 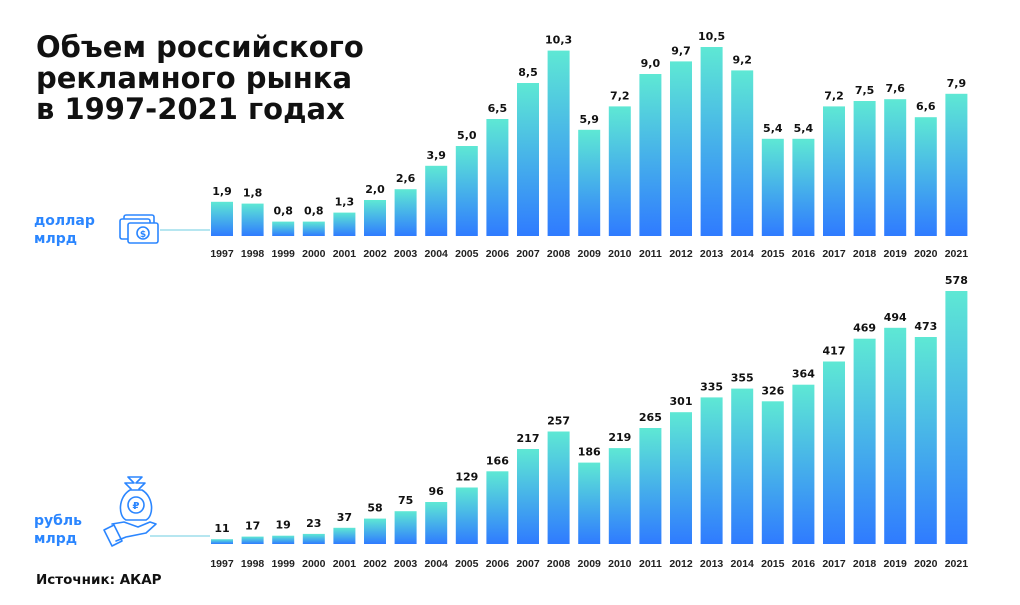 What do you see at coordinates (711, 386) in the screenshot?
I see `rub-value-label-2013: 335` at bounding box center [711, 386].